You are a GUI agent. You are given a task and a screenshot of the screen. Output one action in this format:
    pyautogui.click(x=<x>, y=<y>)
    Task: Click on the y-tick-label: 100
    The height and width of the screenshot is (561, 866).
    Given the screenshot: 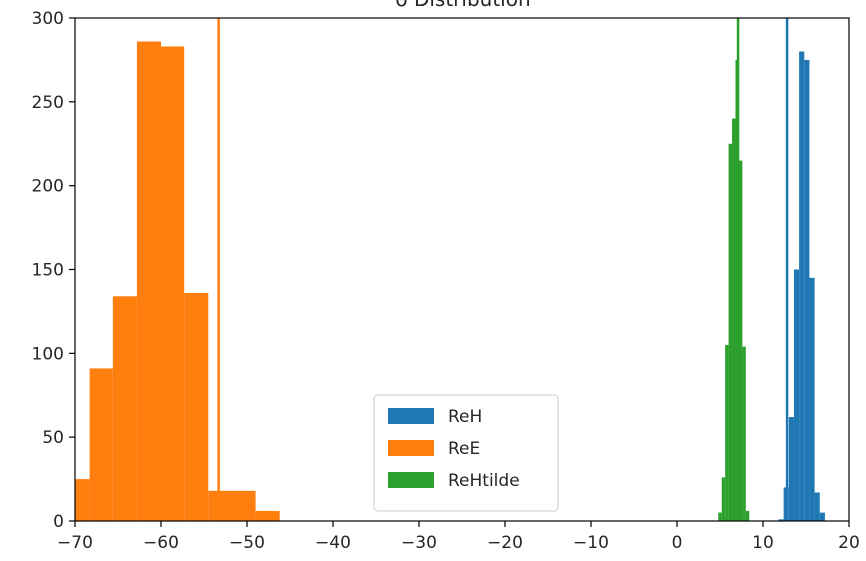 What is the action you would take?
    pyautogui.click(x=48, y=354)
    